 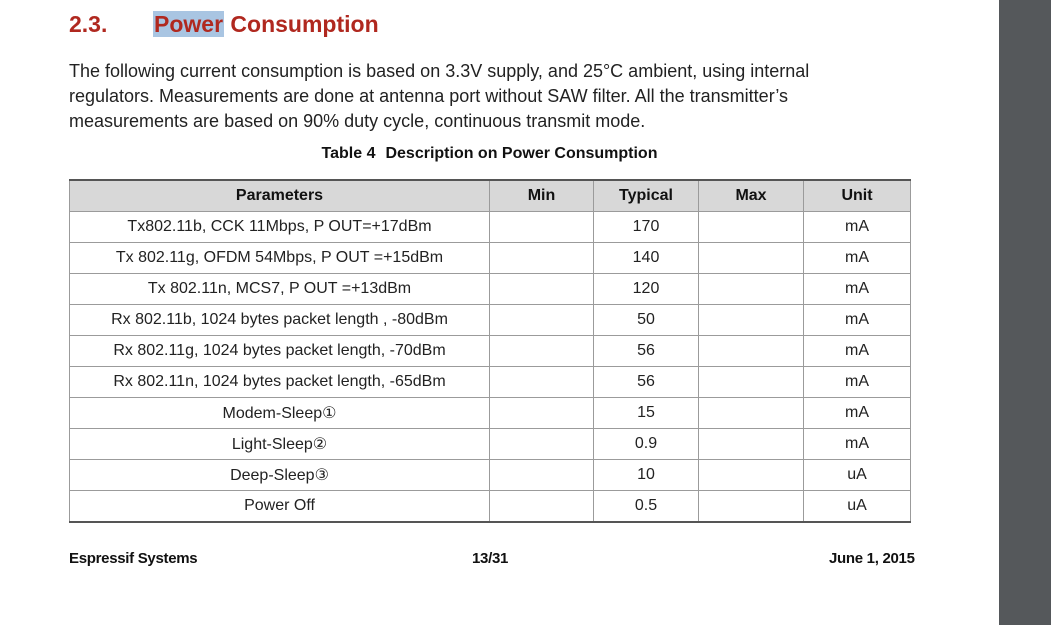 What do you see at coordinates (1025, 312) in the screenshot?
I see `viewer-scrollbar` at bounding box center [1025, 312].